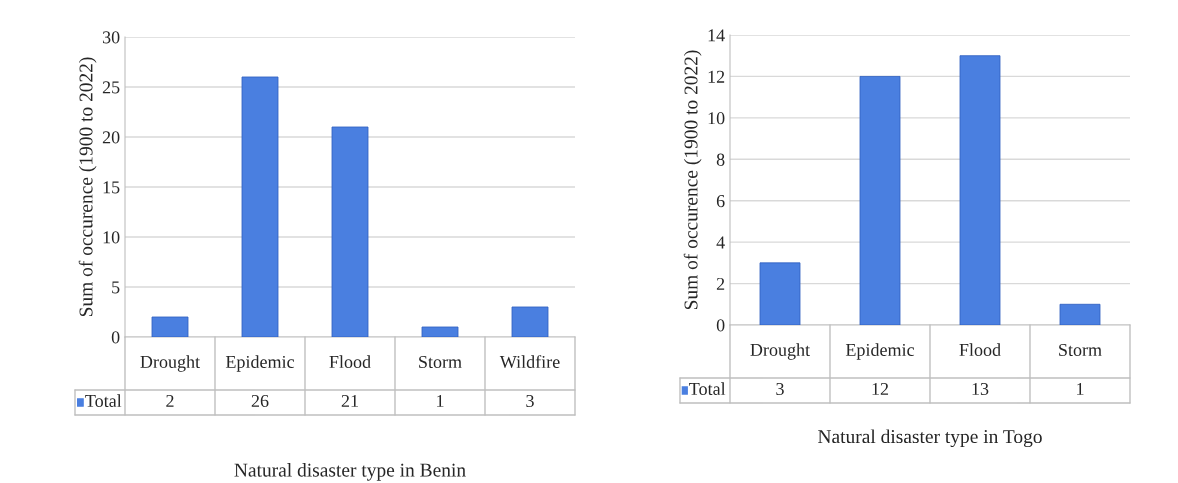 The height and width of the screenshot is (483, 1178). What do you see at coordinates (111, 87) in the screenshot?
I see `y-tick-label: 25` at bounding box center [111, 87].